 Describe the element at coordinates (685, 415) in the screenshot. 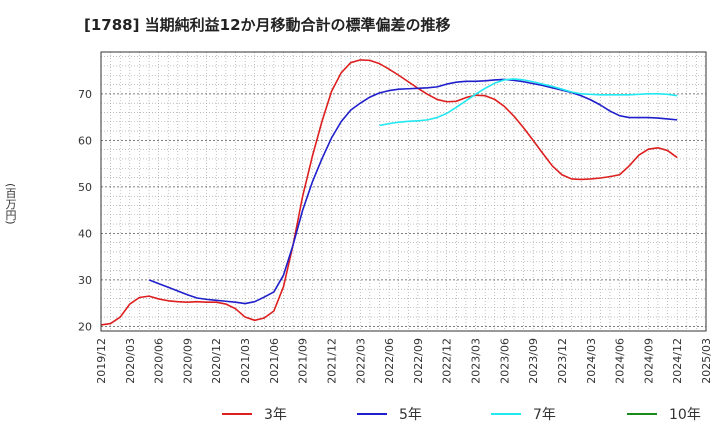

I see `legend-label: 10年` at that location.